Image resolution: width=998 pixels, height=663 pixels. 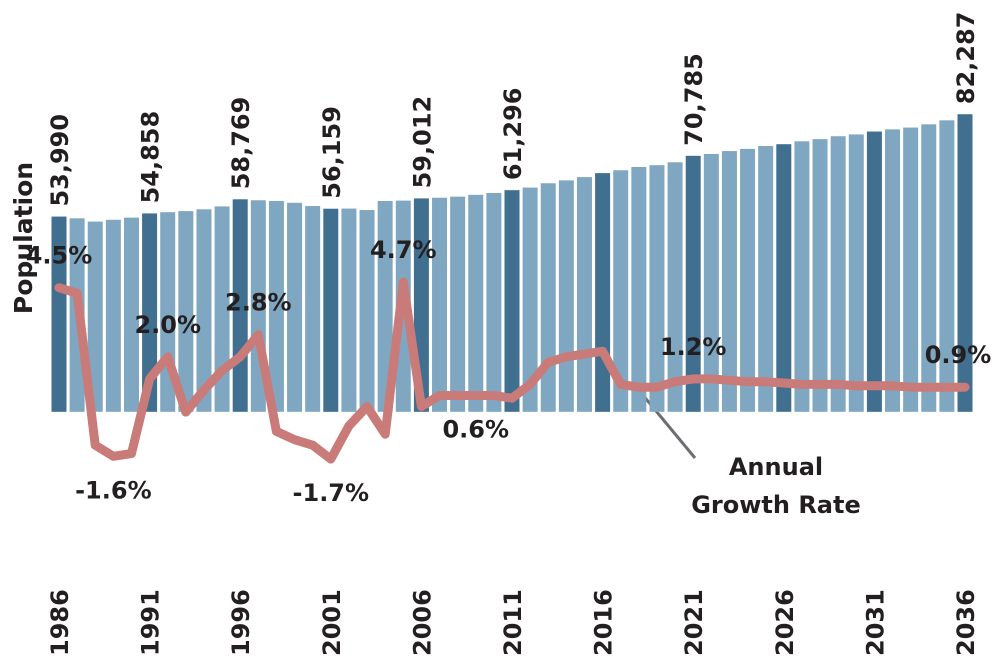 What do you see at coordinates (403, 250) in the screenshot?
I see `growth-value-label: 4.7%` at bounding box center [403, 250].